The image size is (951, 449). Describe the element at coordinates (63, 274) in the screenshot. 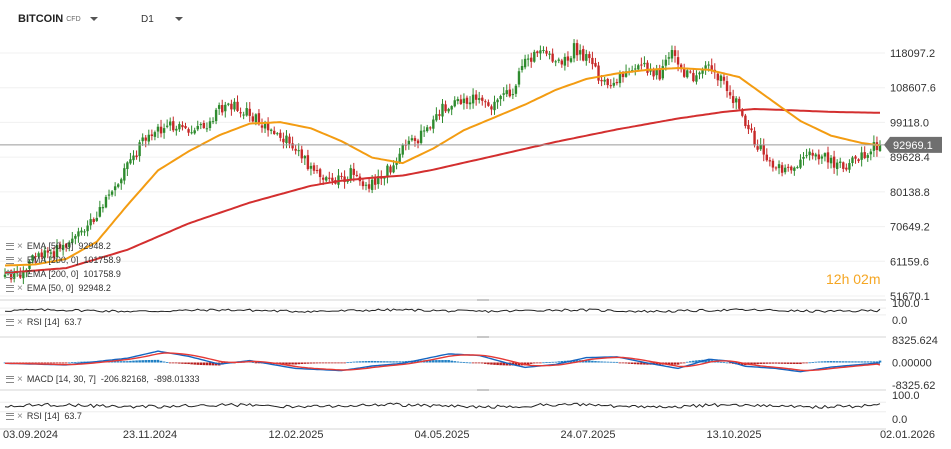

I see `indicator-legend-ema200-2: × EMA [200, 0] 101758.9` at that location.